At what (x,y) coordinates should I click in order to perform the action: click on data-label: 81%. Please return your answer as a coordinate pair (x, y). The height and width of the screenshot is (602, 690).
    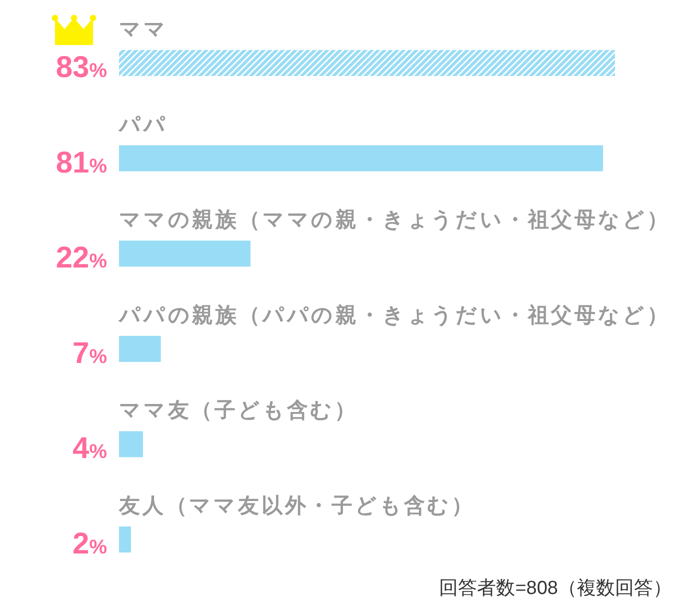
    Looking at the image, I should click on (82, 163).